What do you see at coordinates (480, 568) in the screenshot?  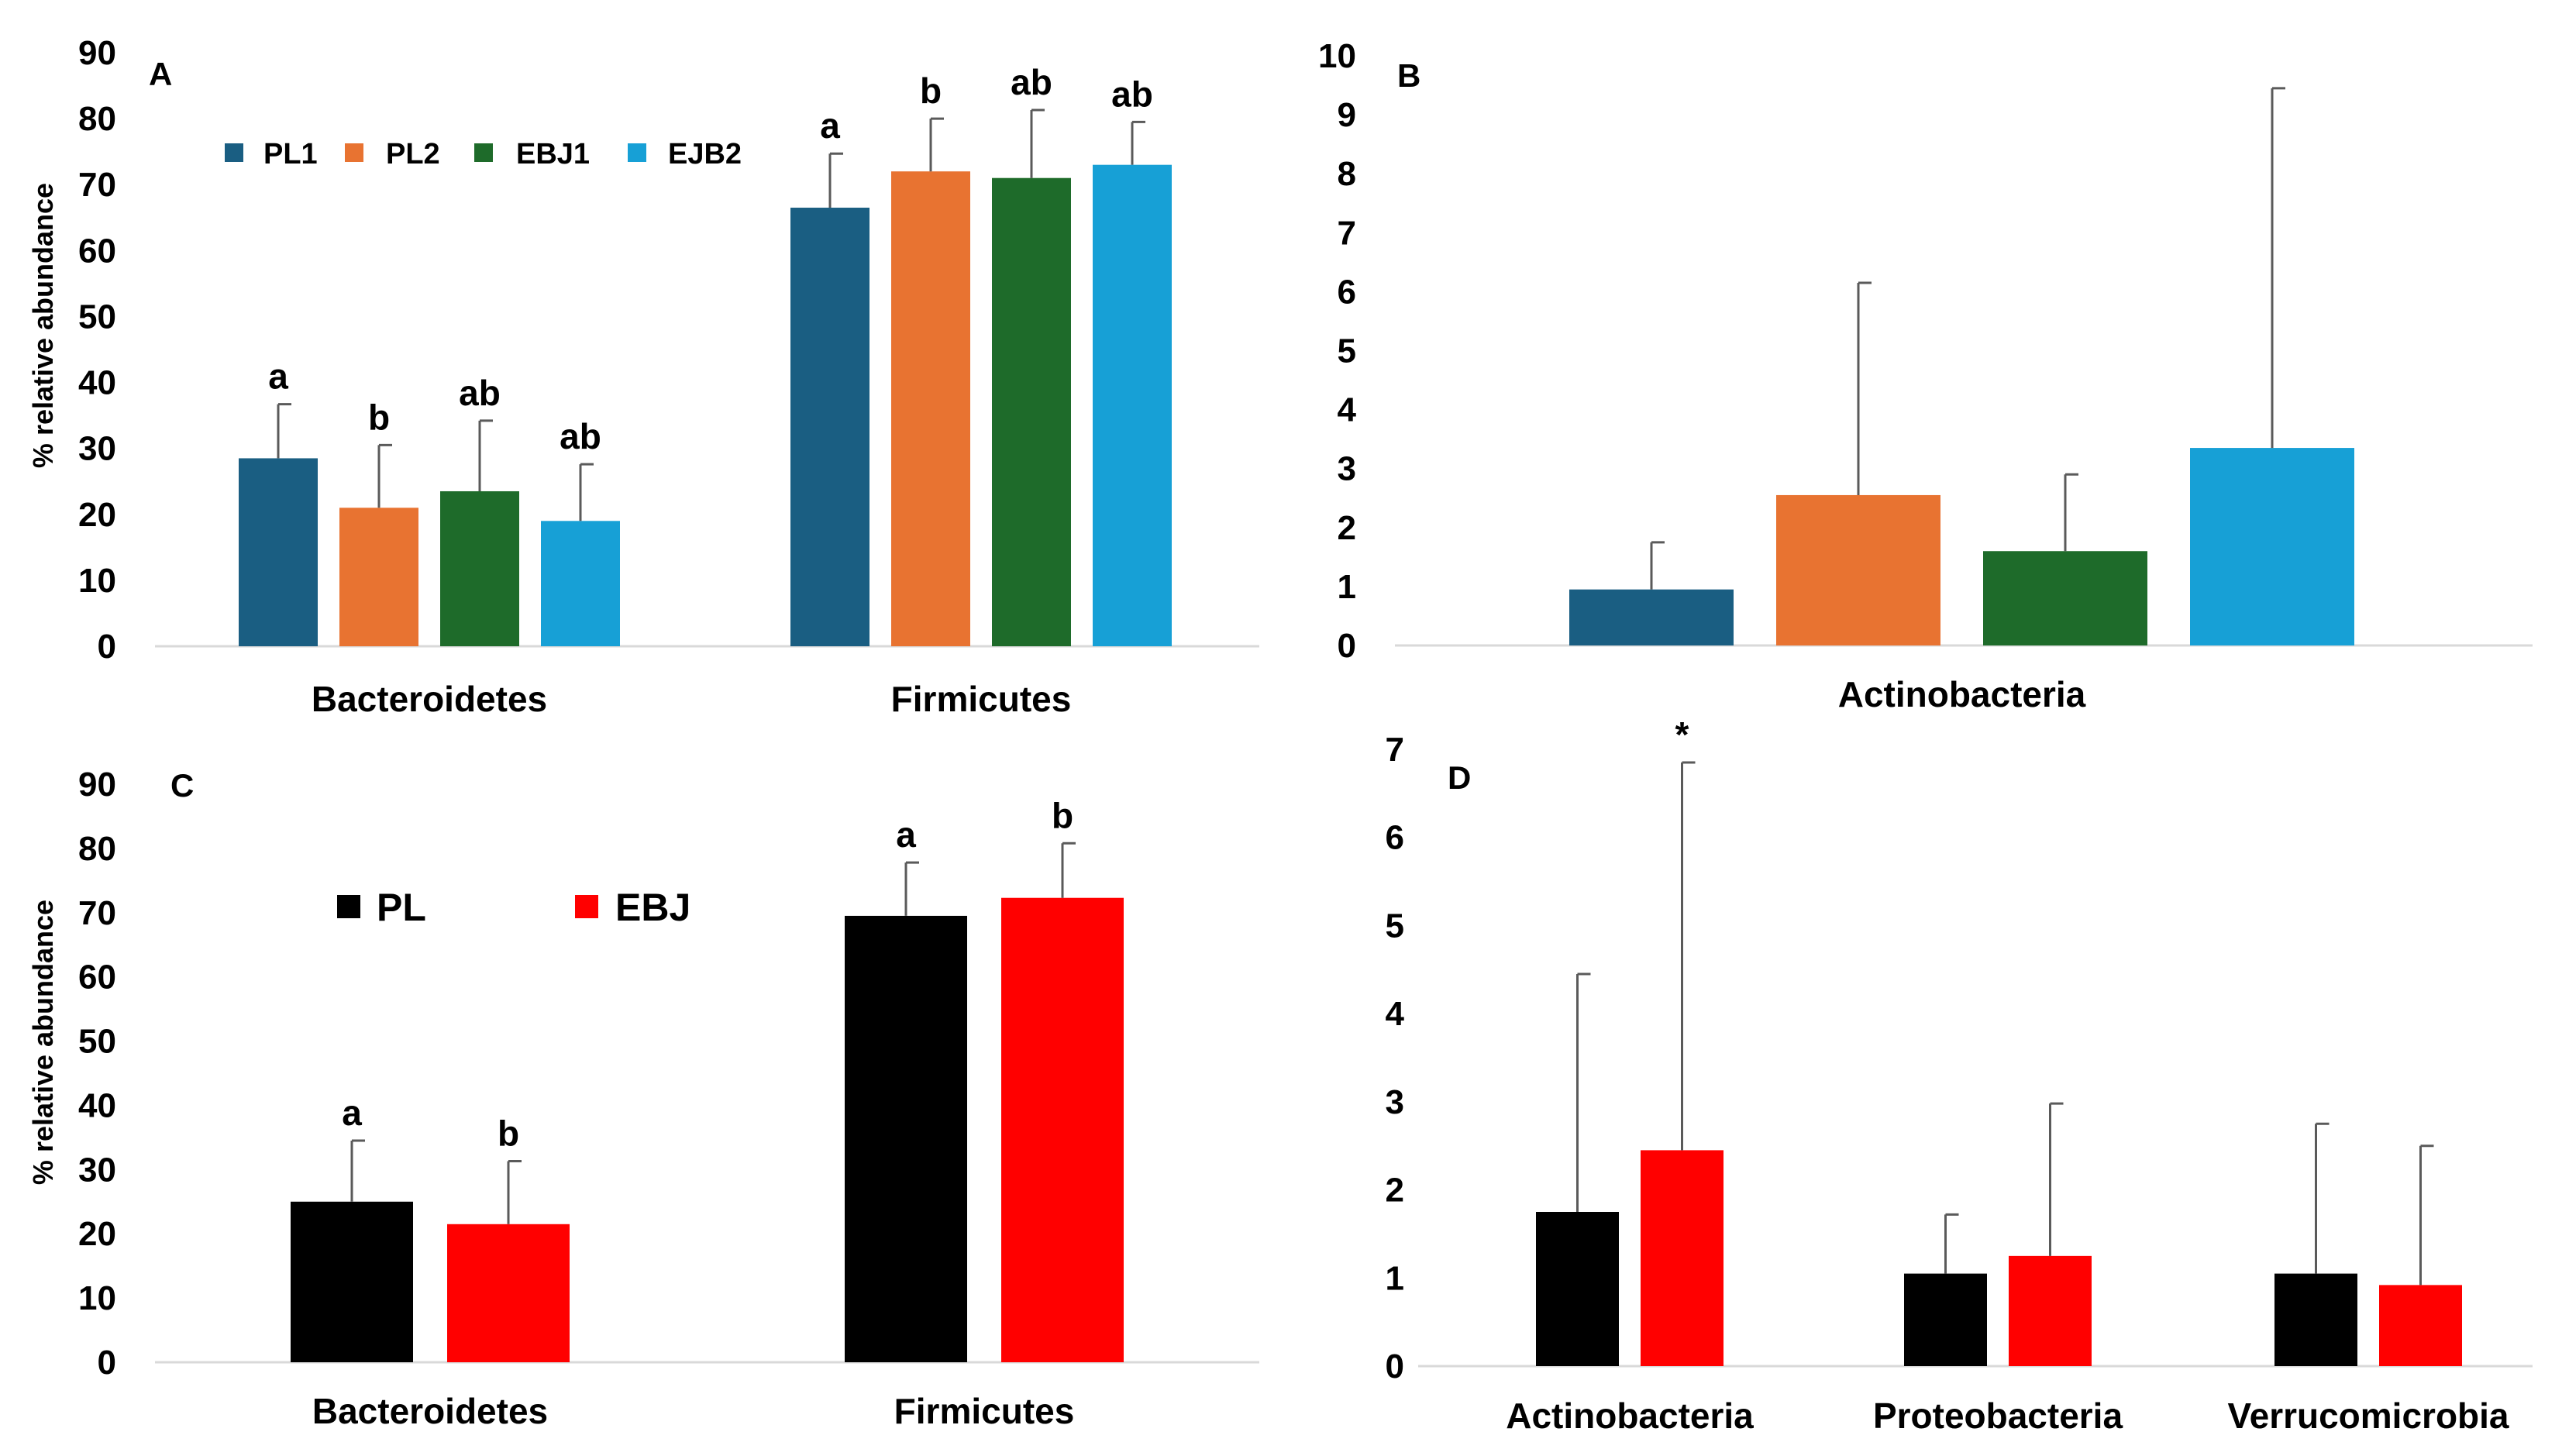 I see `bar-ebj1-bacteroidetes` at bounding box center [480, 568].